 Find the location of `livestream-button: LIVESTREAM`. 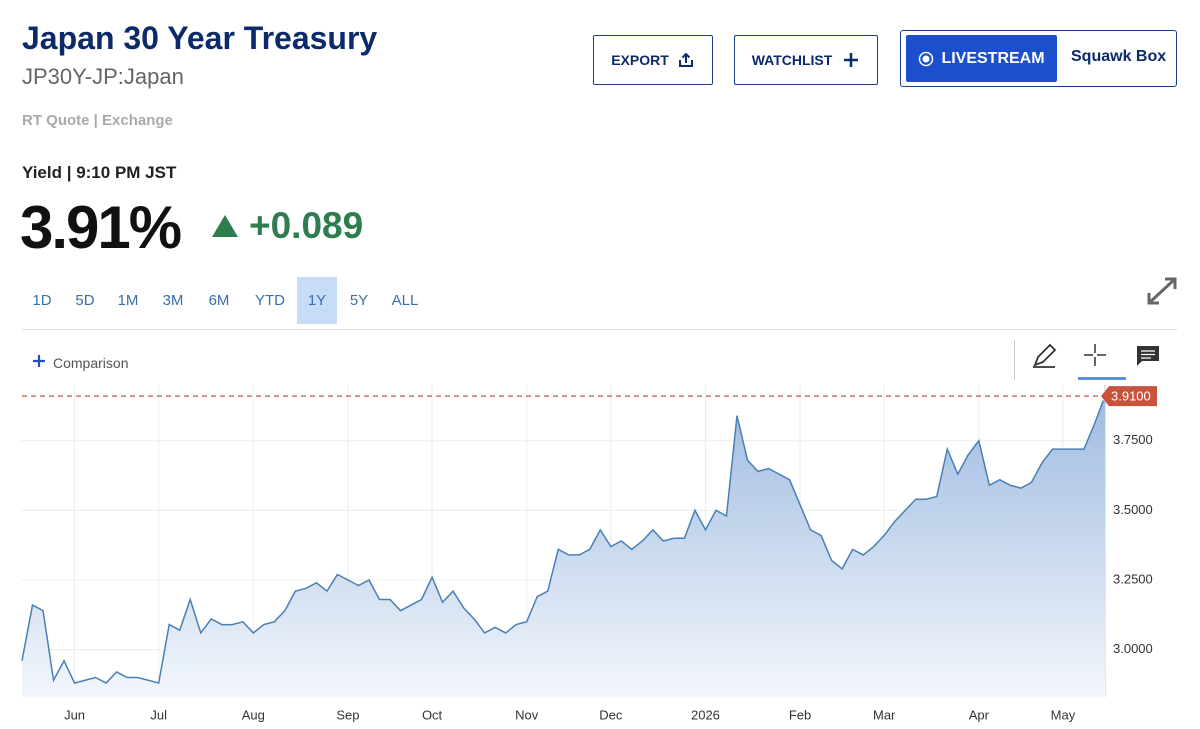

livestream-button: LIVESTREAM is located at coordinates (981, 58).